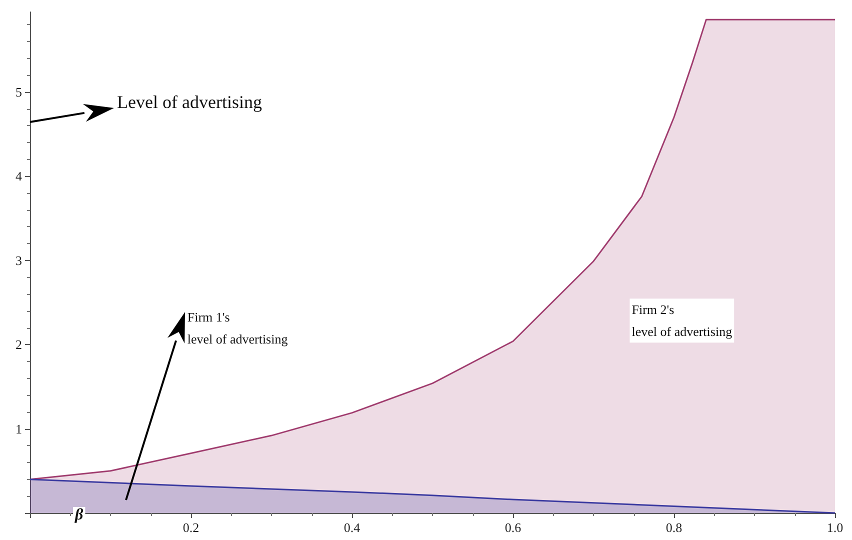 This screenshot has height=540, width=852. Describe the element at coordinates (79, 515) in the screenshot. I see `x-axis-title: β` at that location.